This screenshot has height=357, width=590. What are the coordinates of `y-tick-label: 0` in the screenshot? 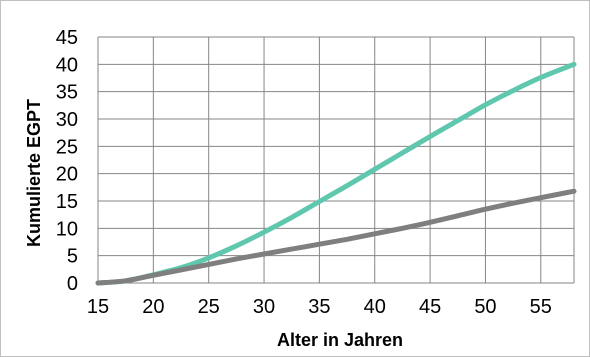 It's located at (72, 284).